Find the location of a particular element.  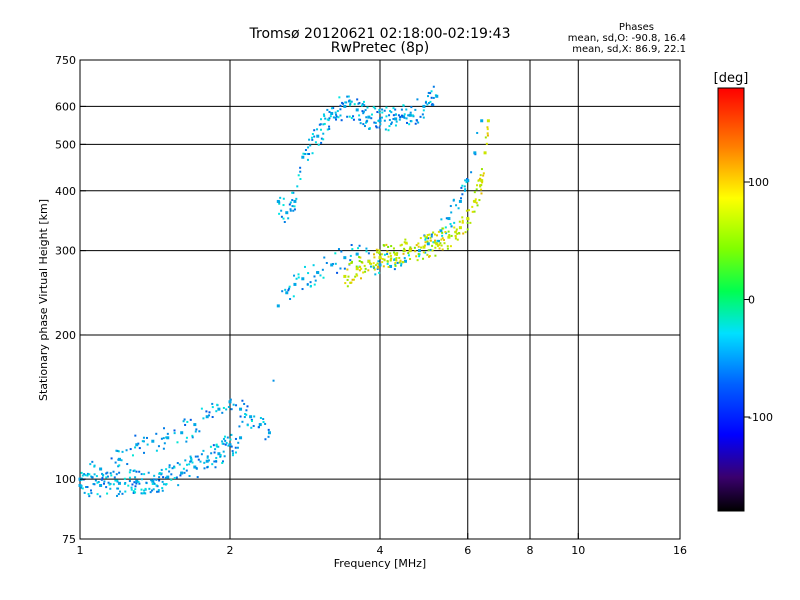

y-tick-label-2: 200 is located at coordinates (65, 335).